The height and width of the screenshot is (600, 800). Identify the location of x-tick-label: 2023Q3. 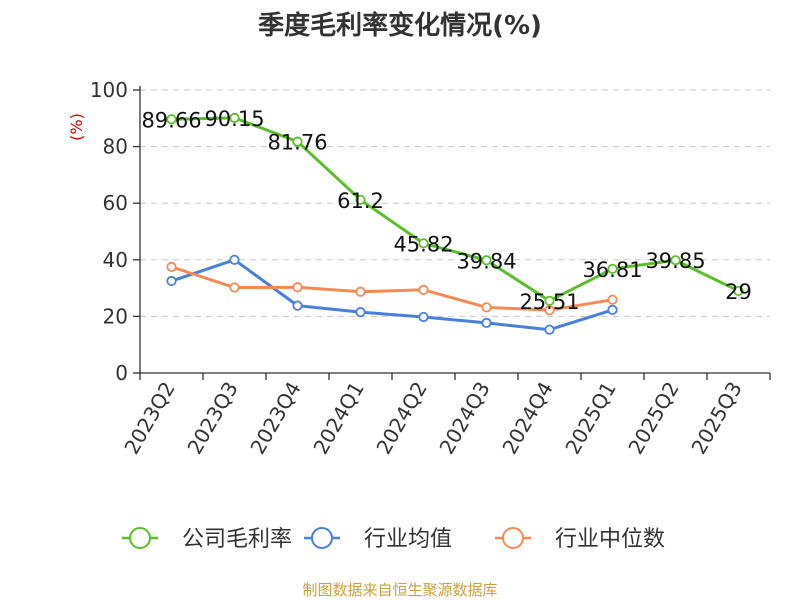
(212, 418).